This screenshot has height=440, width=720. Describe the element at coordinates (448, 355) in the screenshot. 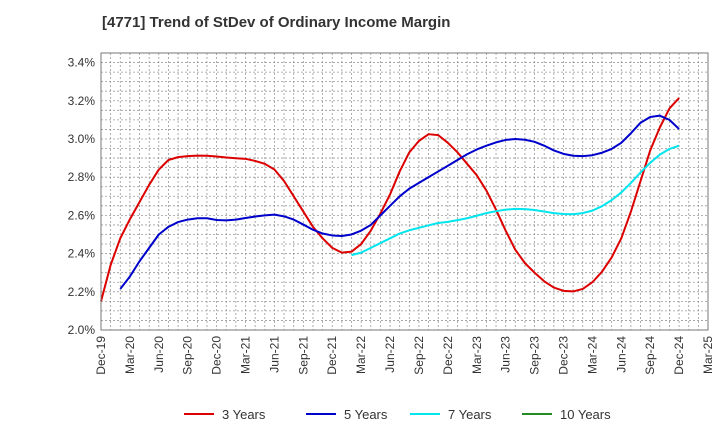

I see `x-tick-label: Dec-22` at that location.